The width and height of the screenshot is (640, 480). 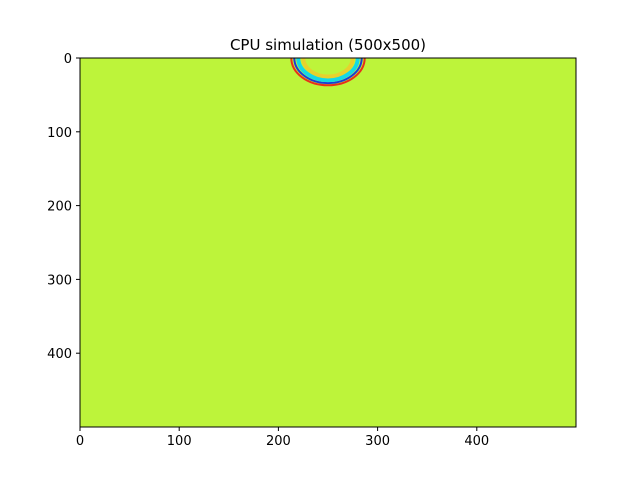 What do you see at coordinates (59, 207) in the screenshot?
I see `y-tick-label-200: 200` at bounding box center [59, 207].